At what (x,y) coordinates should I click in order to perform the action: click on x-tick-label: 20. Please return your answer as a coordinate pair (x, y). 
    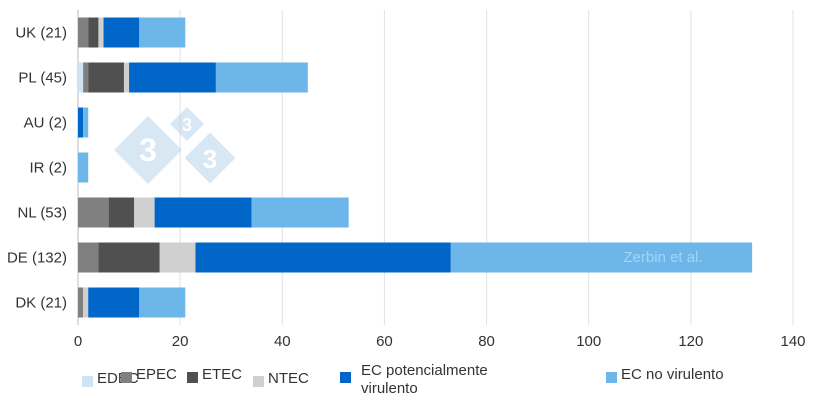
    Looking at the image, I should click on (180, 341).